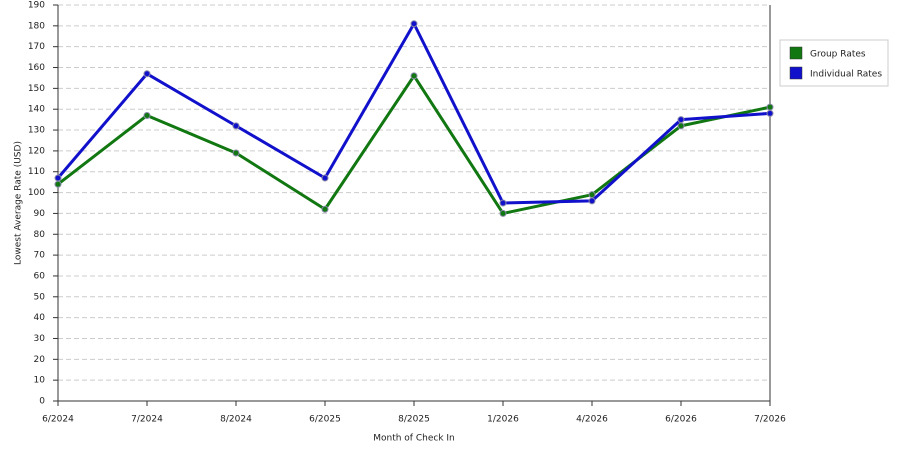  What do you see at coordinates (770, 420) in the screenshot?
I see `x-tick-label: 7/2026` at bounding box center [770, 420].